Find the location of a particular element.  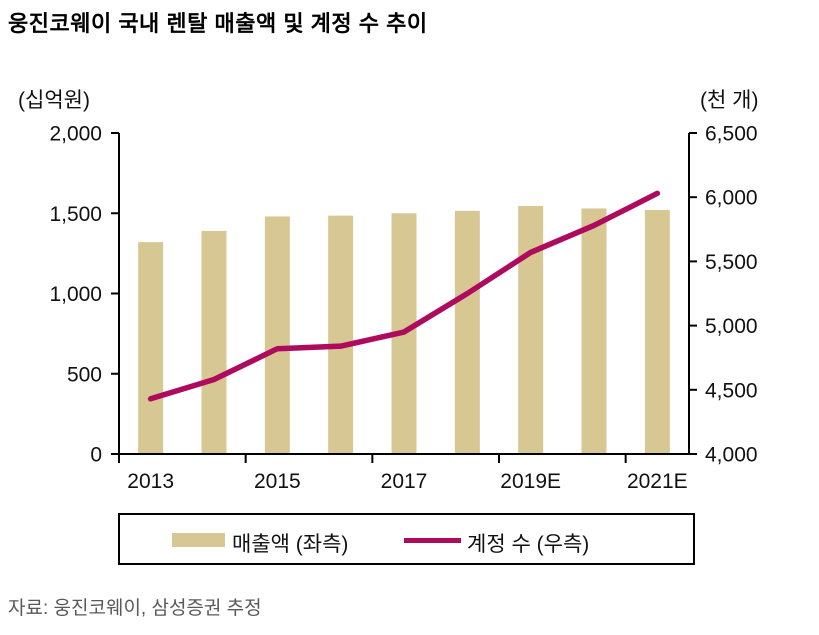

x-axis-label-2019E: 2019E is located at coordinates (530, 481).